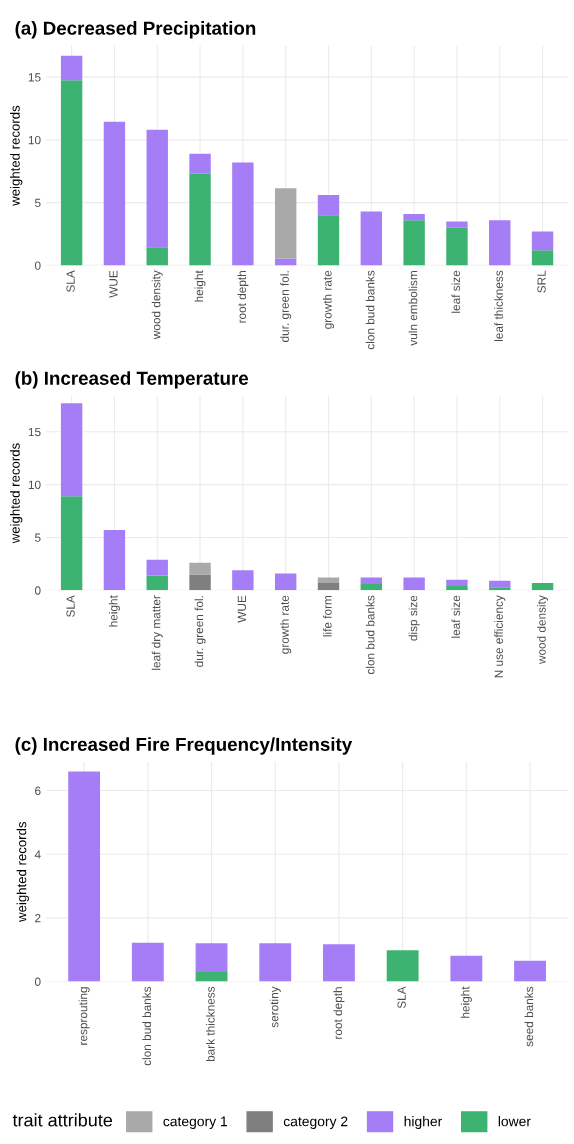 Image resolution: width=574 pixels, height=1144 pixels. I want to click on x-tick-label: N use efficiency, so click(500, 636).